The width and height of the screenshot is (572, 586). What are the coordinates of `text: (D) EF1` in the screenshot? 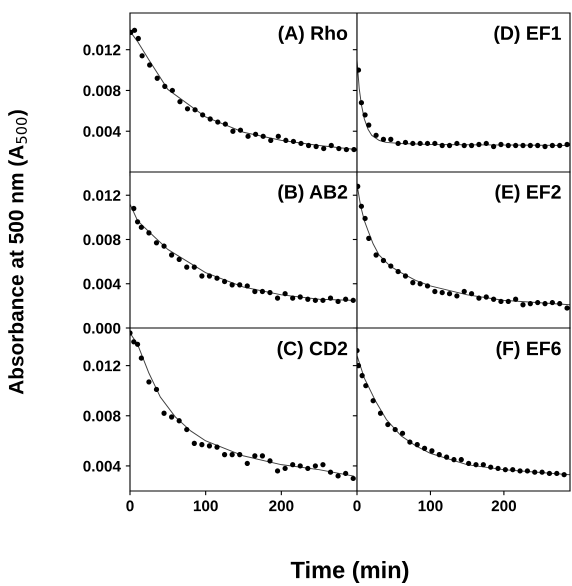 It's located at (527, 35).